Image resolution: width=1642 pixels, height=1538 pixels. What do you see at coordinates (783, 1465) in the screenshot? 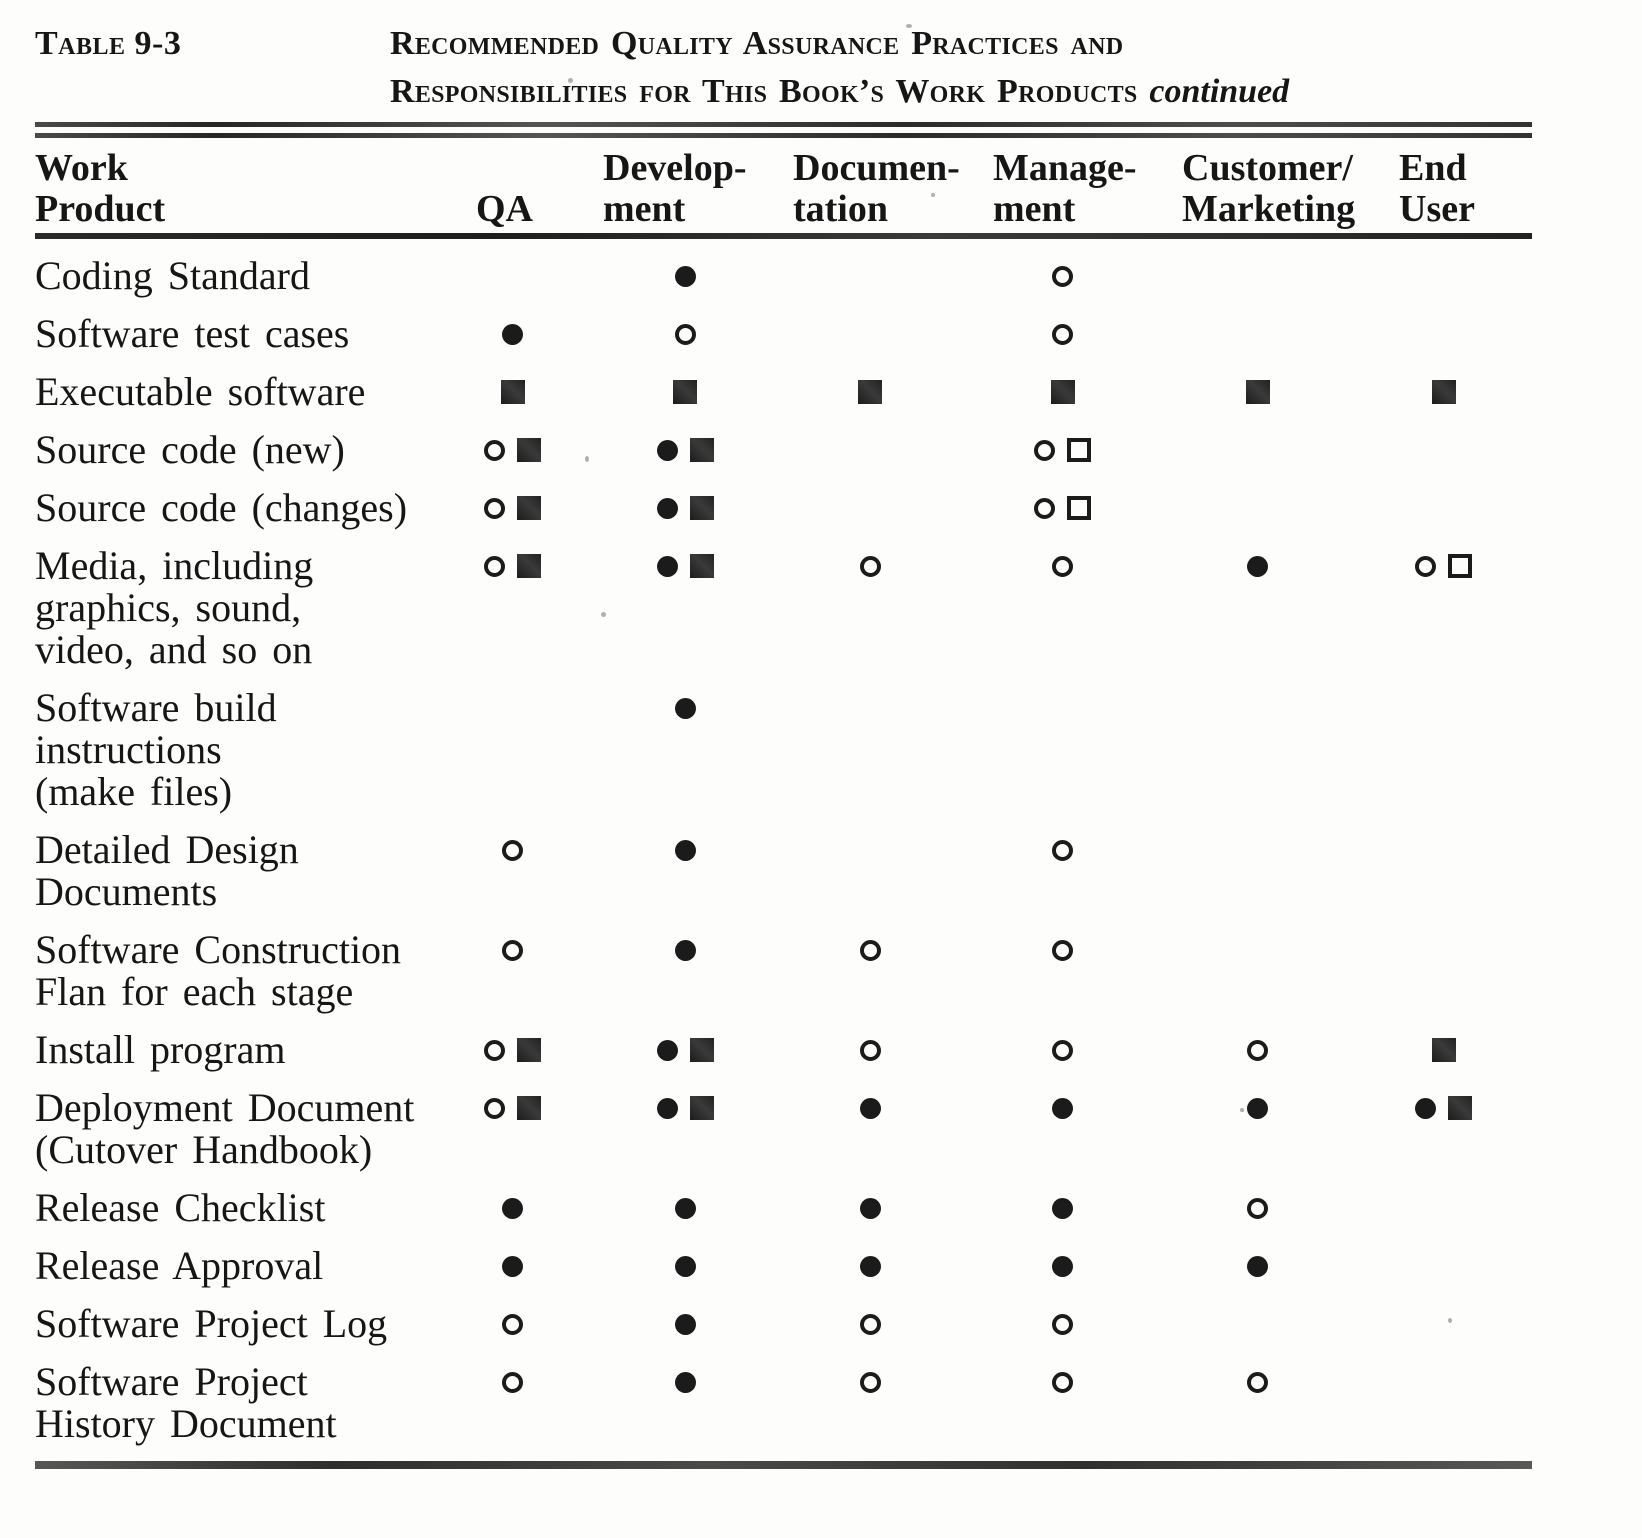
I see `bottom-rule` at bounding box center [783, 1465].